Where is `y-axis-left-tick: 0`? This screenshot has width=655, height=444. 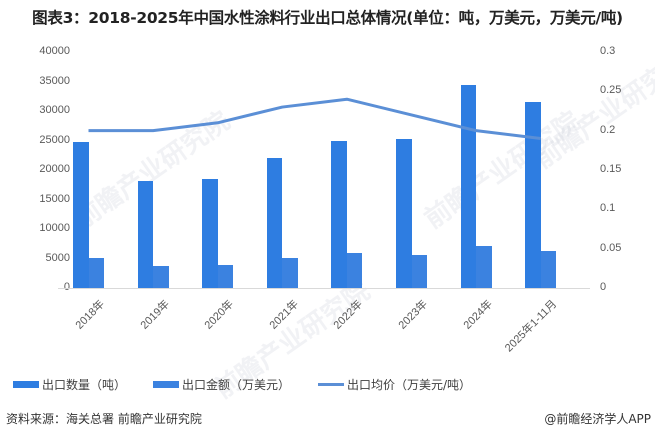
y-axis-left-tick: 0 is located at coordinates (66, 287).